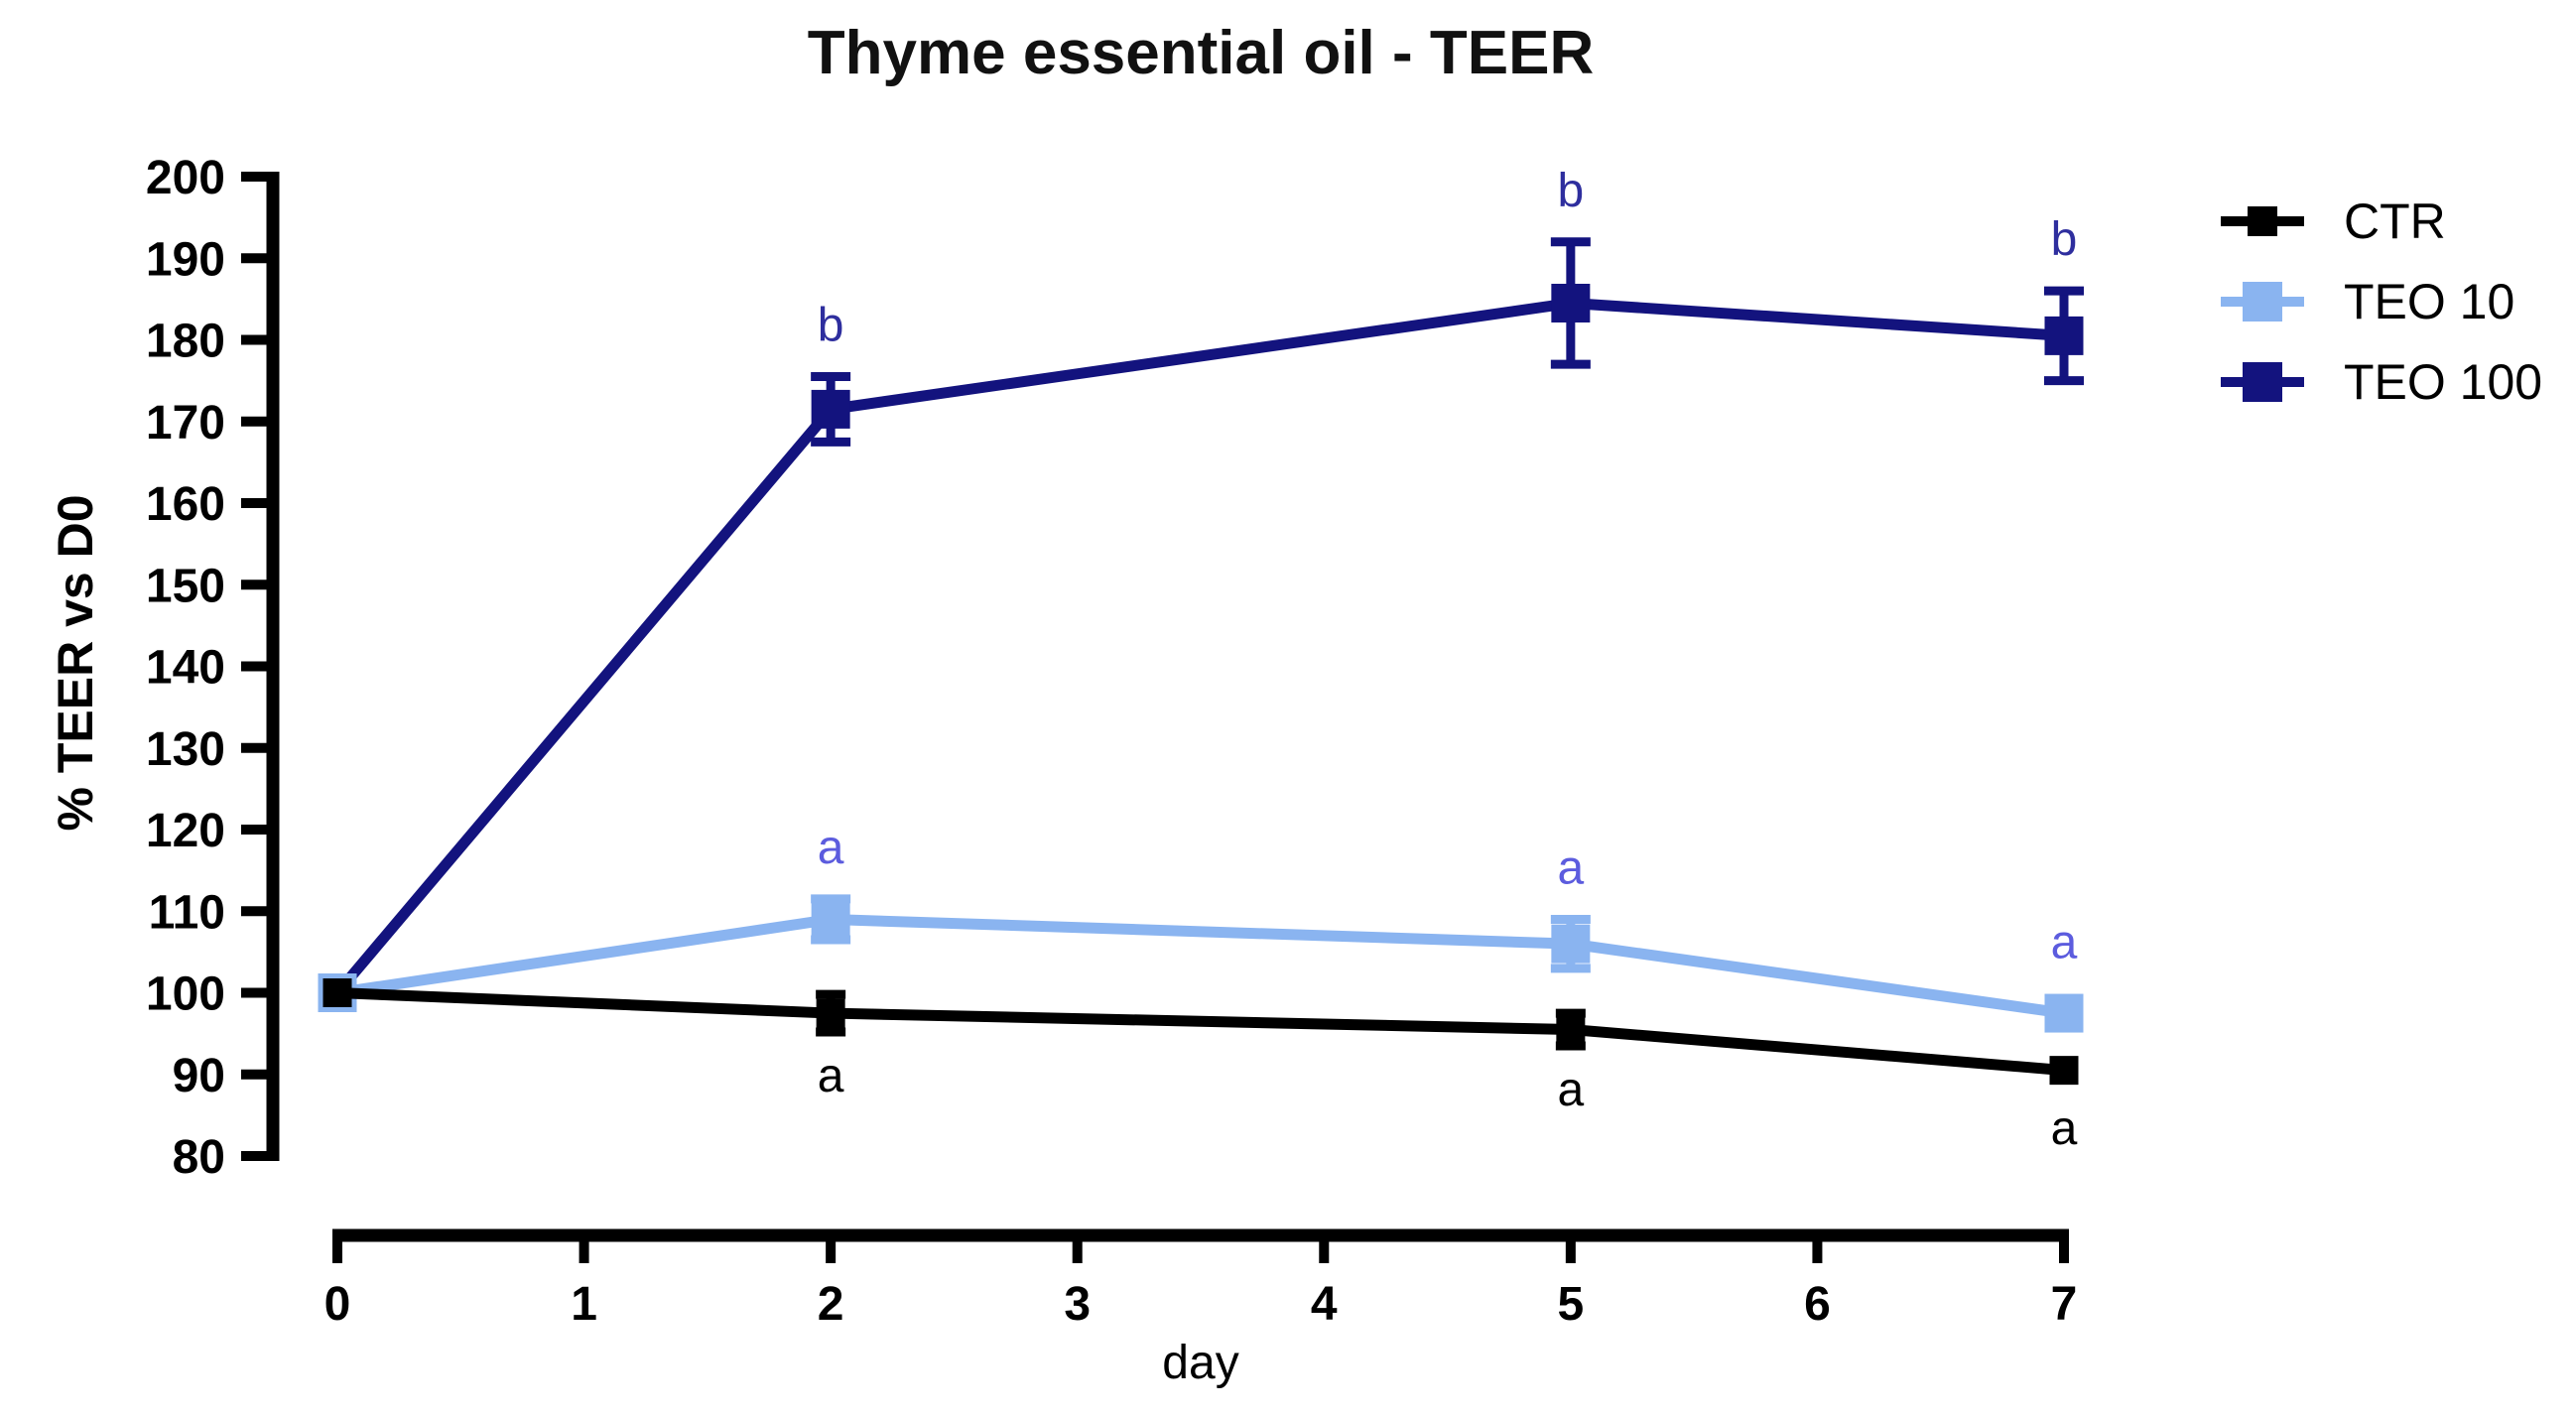 The height and width of the screenshot is (1417, 2576). Describe the element at coordinates (2429, 301) in the screenshot. I see `legend-label-teo10: TEO 10` at that location.